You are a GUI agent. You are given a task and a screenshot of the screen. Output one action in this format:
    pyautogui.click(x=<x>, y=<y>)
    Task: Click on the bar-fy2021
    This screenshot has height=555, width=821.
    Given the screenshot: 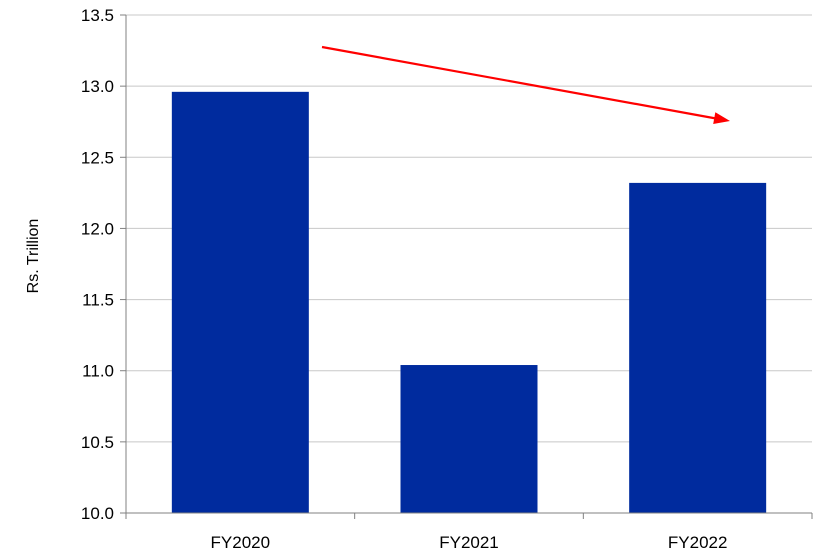 What is the action you would take?
    pyautogui.click(x=469, y=439)
    